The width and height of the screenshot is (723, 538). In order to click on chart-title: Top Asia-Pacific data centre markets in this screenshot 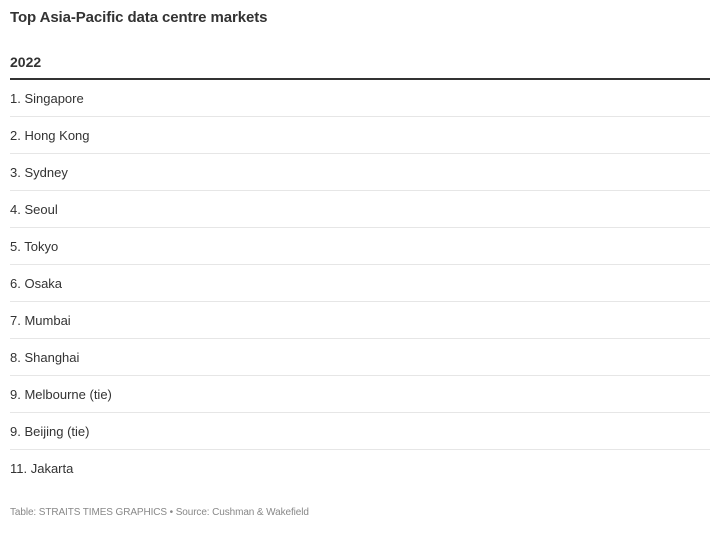, I will do `click(139, 17)`.